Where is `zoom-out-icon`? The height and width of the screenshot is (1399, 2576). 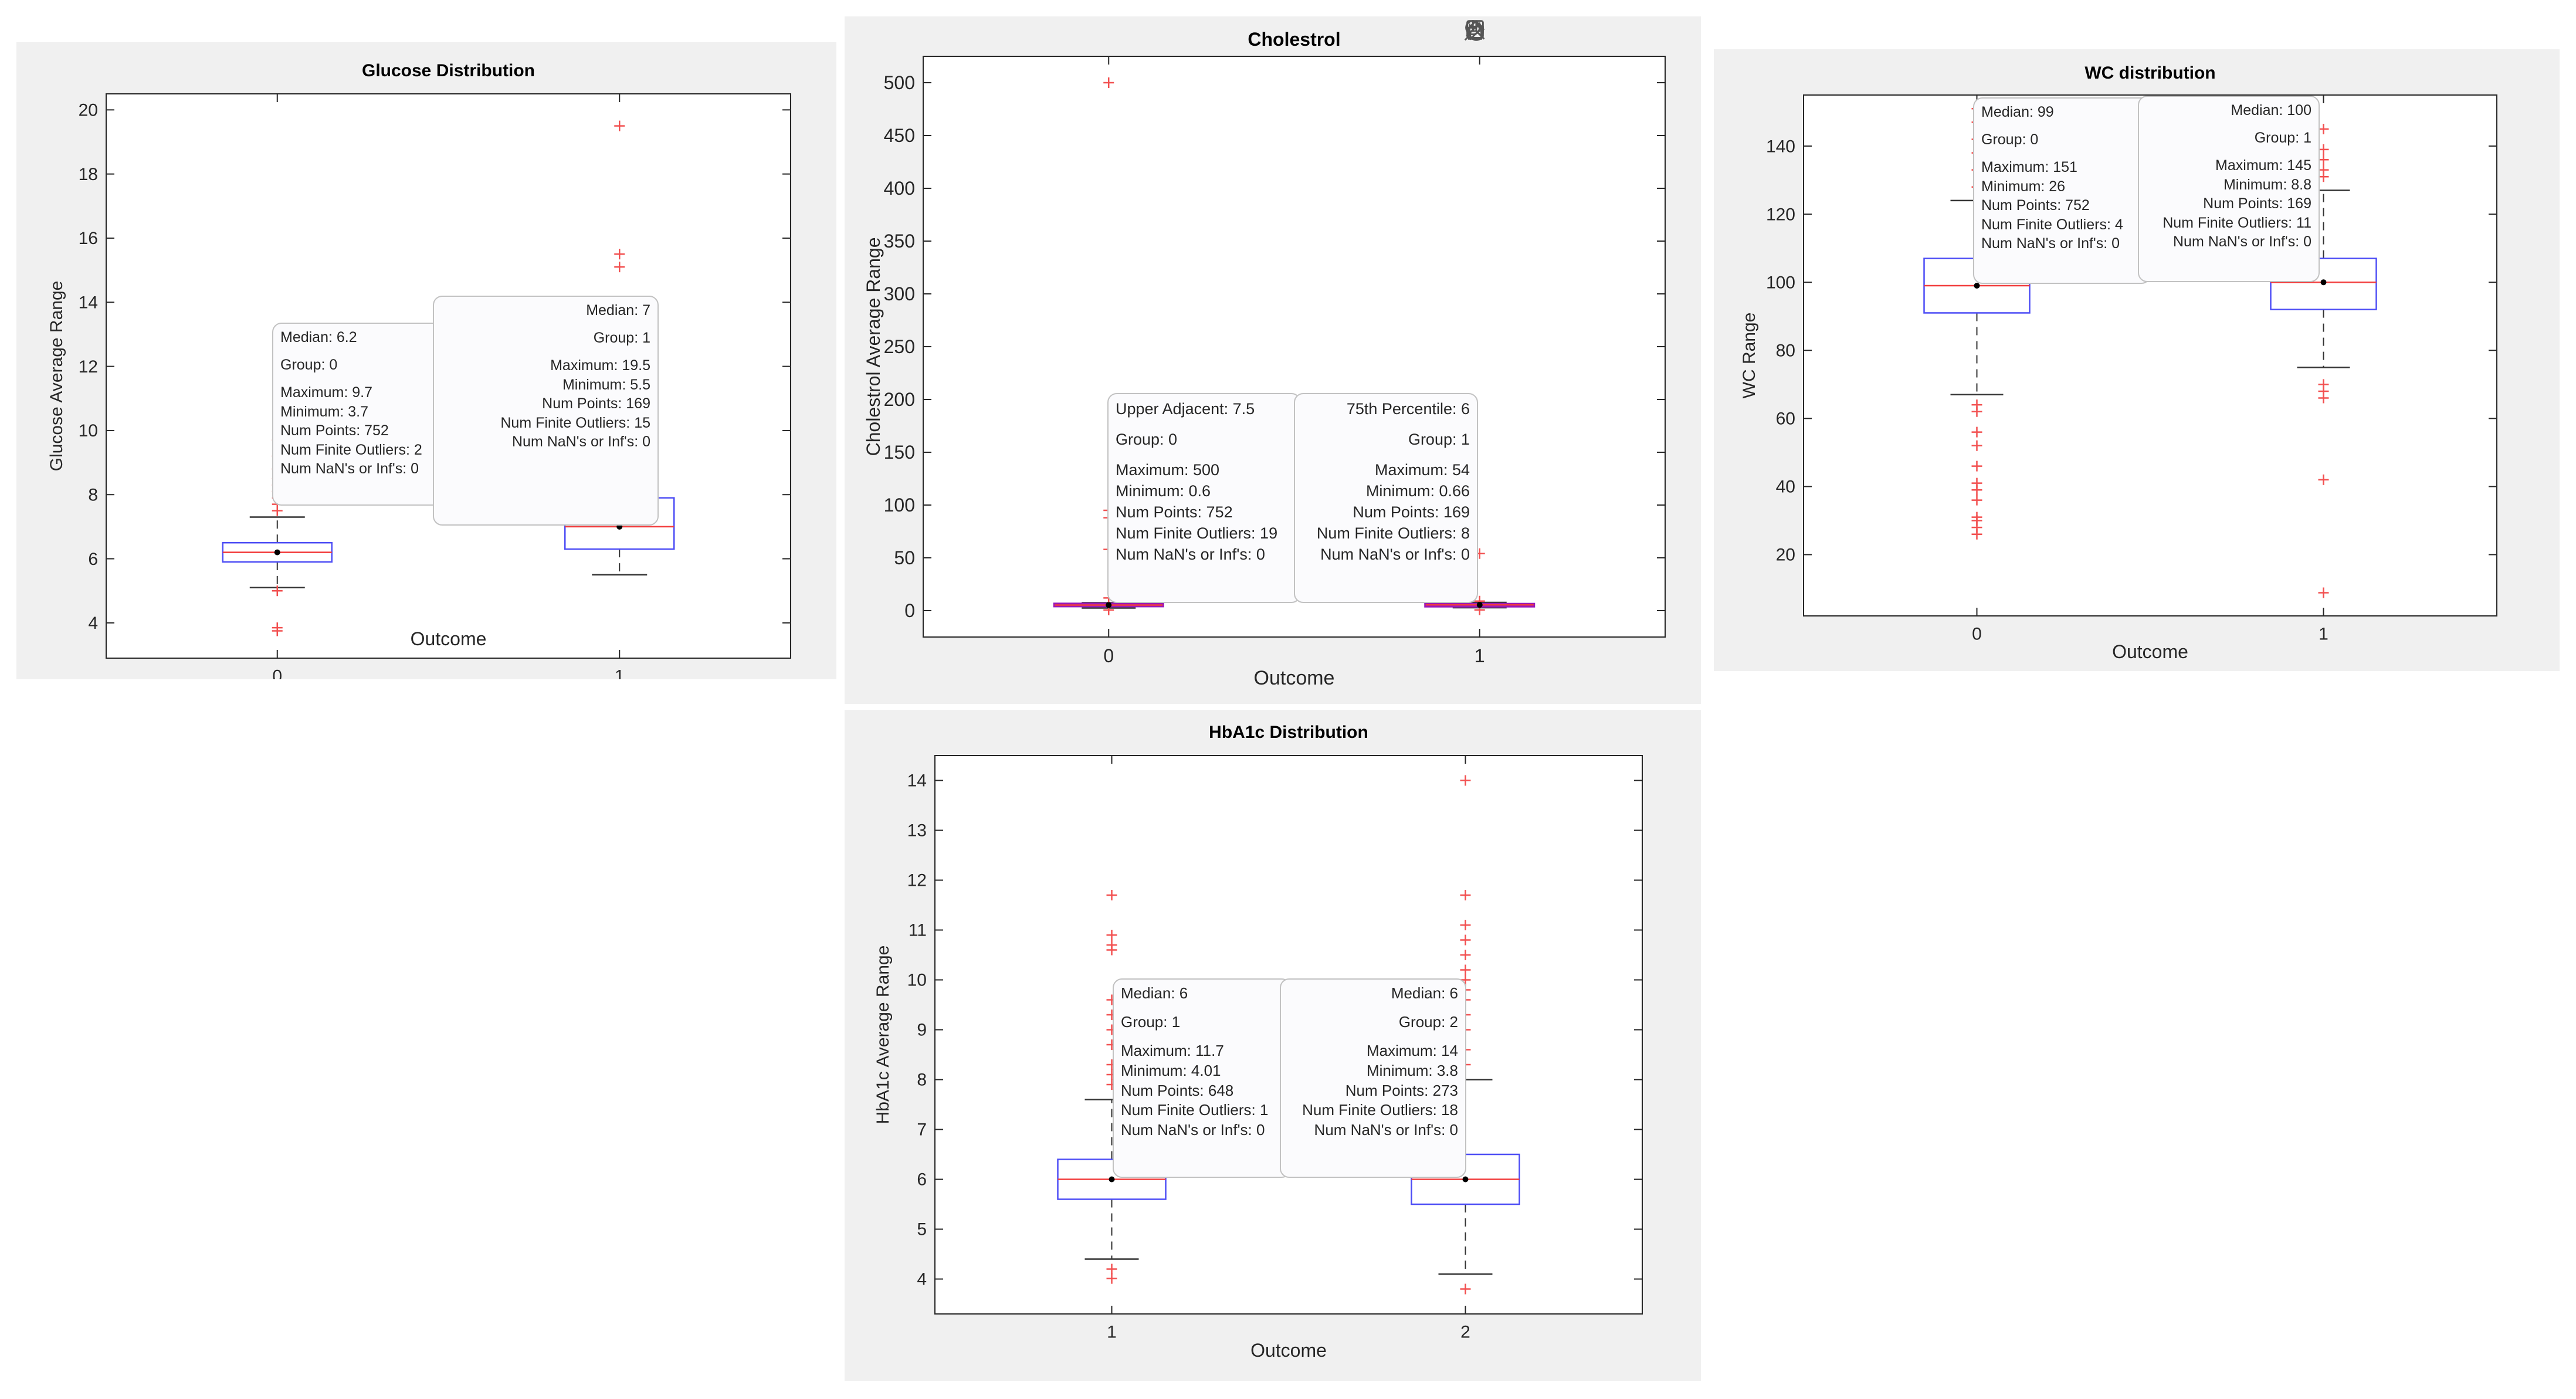 zoom-out-icon is located at coordinates (1546, 30).